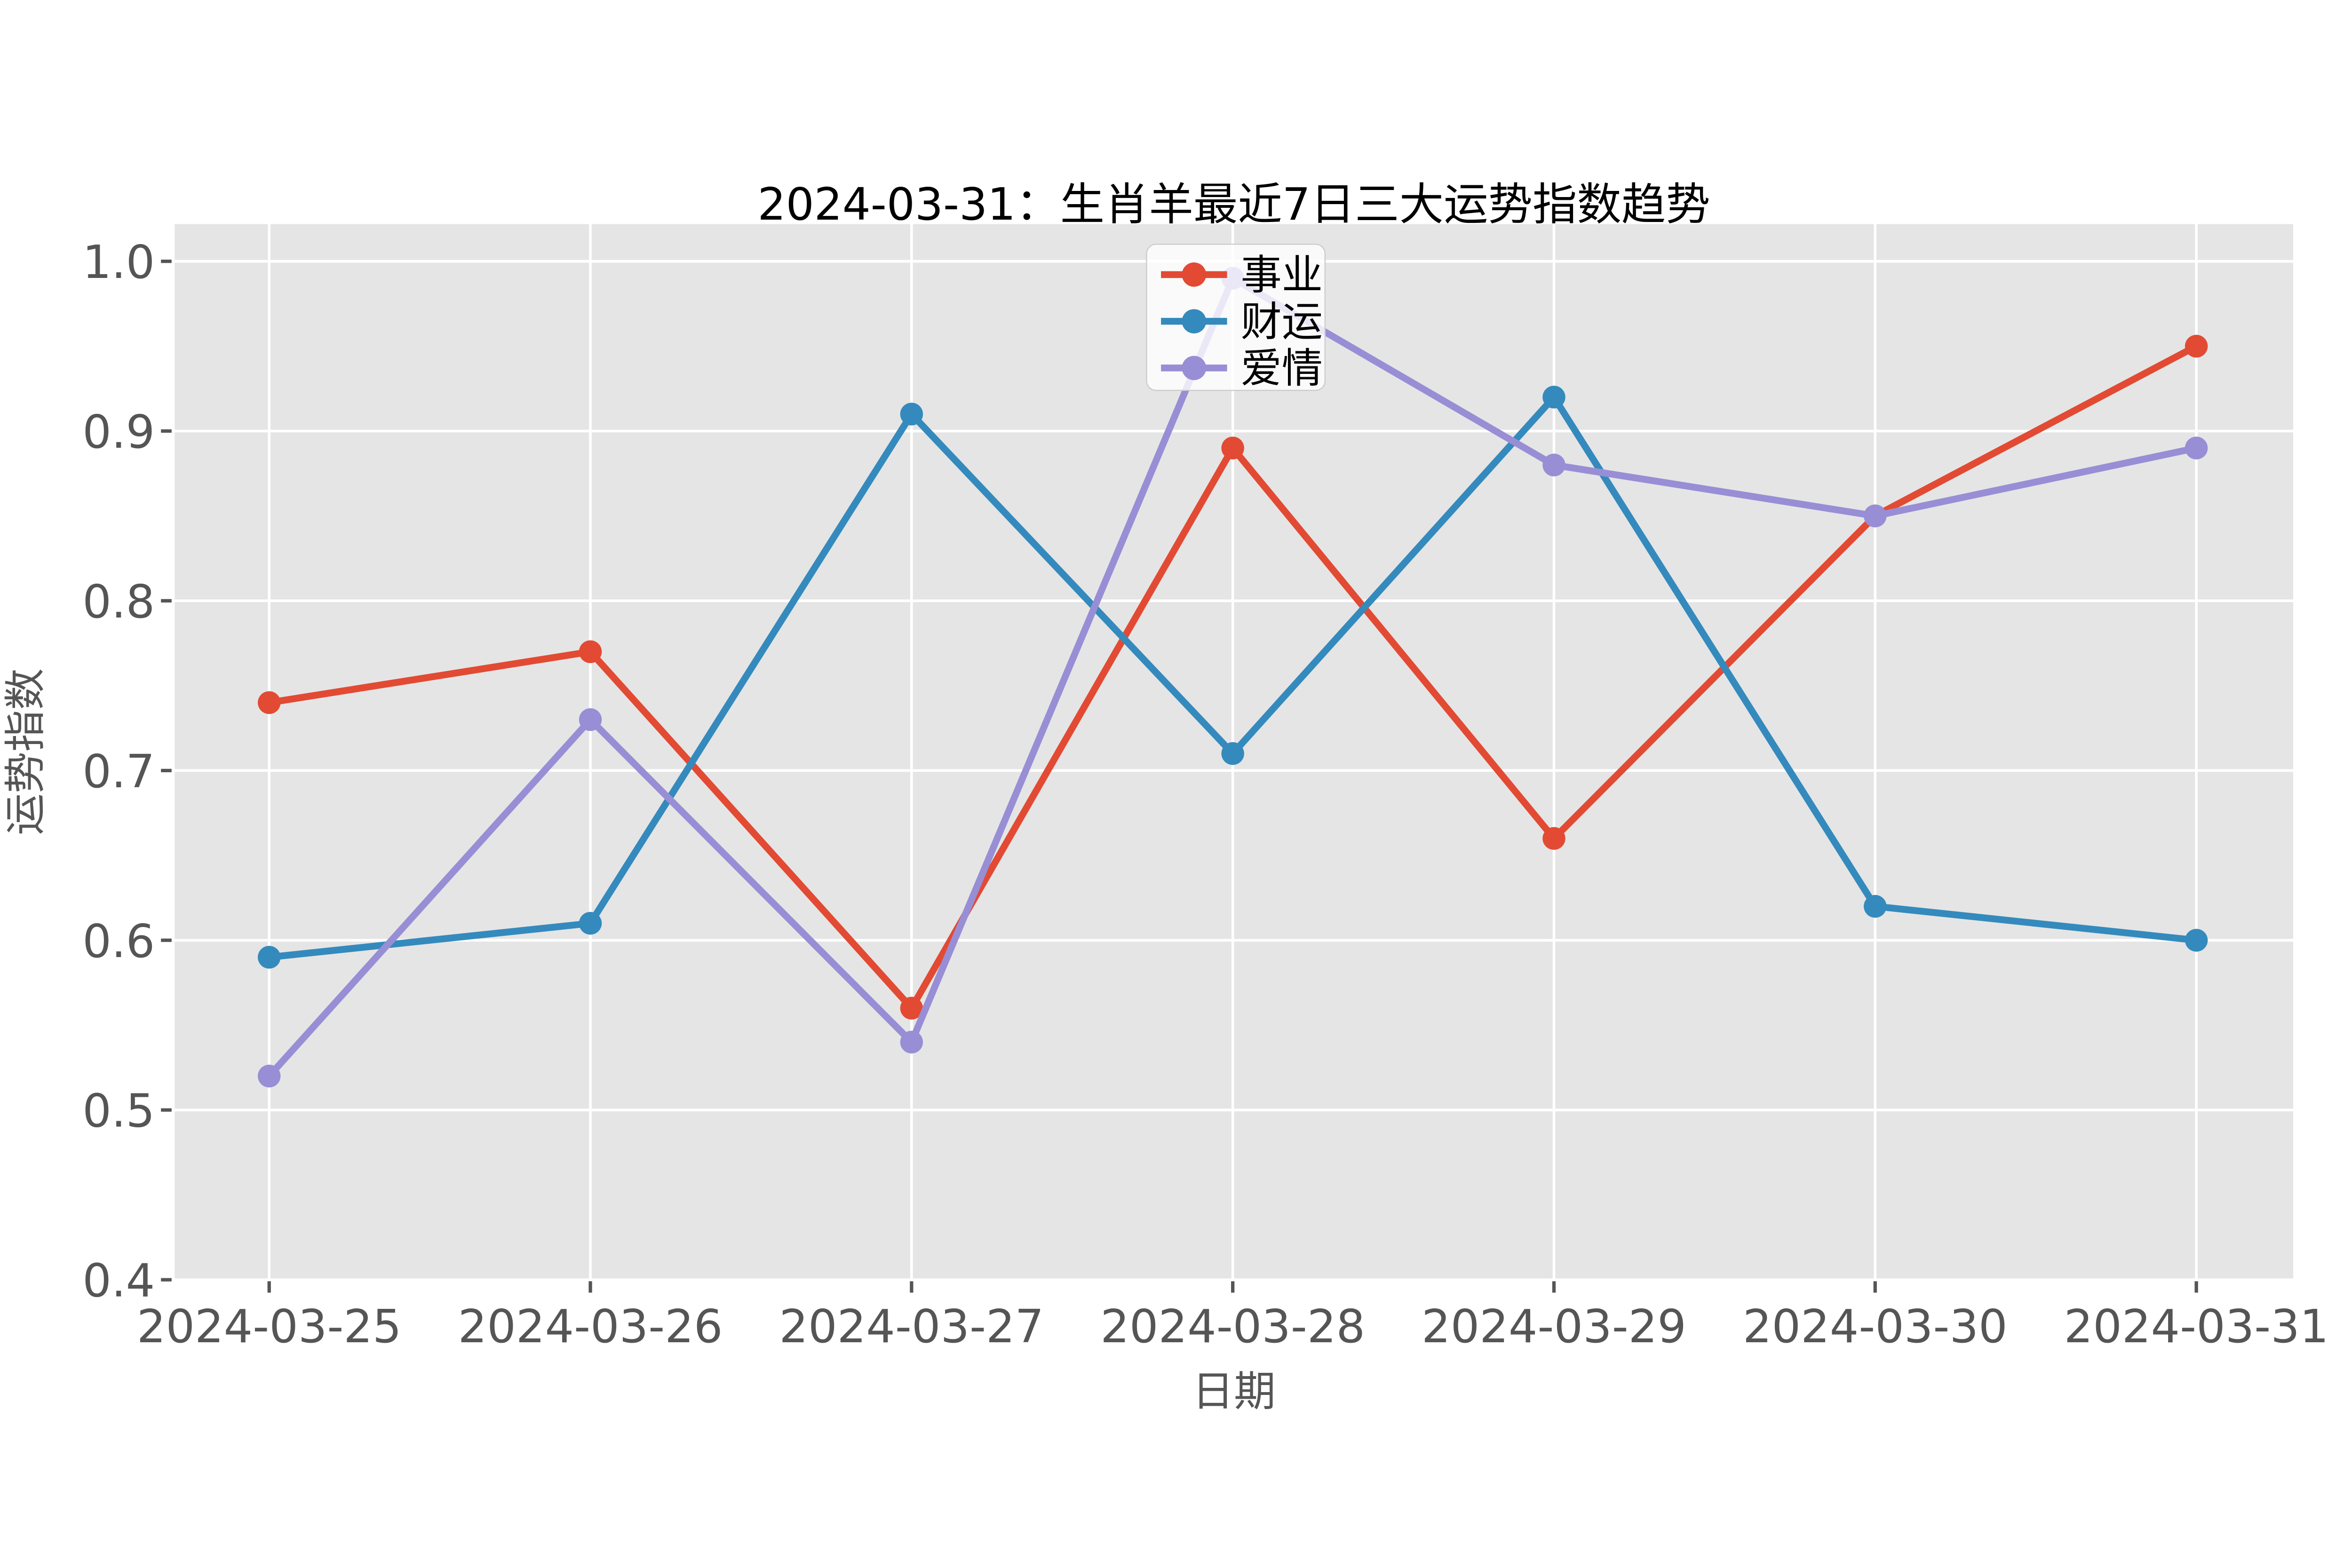  What do you see at coordinates (590, 1327) in the screenshot?
I see `x-tick-label: 2024-03-26` at bounding box center [590, 1327].